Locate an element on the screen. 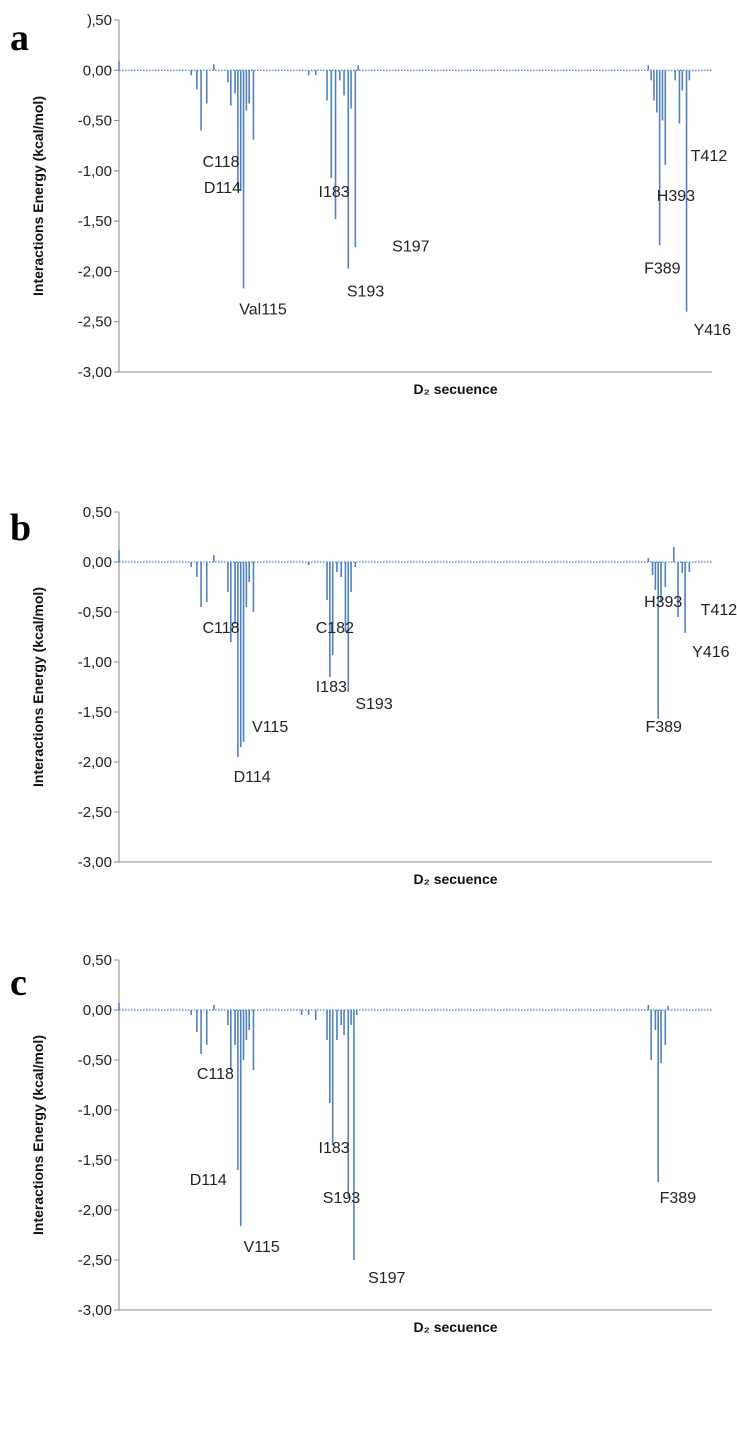 The image size is (737, 1445). residue-label: C182 is located at coordinates (335, 628).